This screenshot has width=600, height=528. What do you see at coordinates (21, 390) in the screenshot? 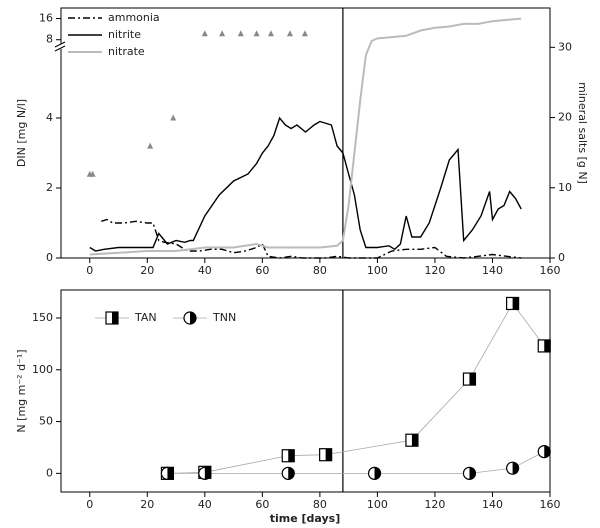
I see `y-axis-label: N [mg m⁻² d⁻¹]` at bounding box center [21, 390].